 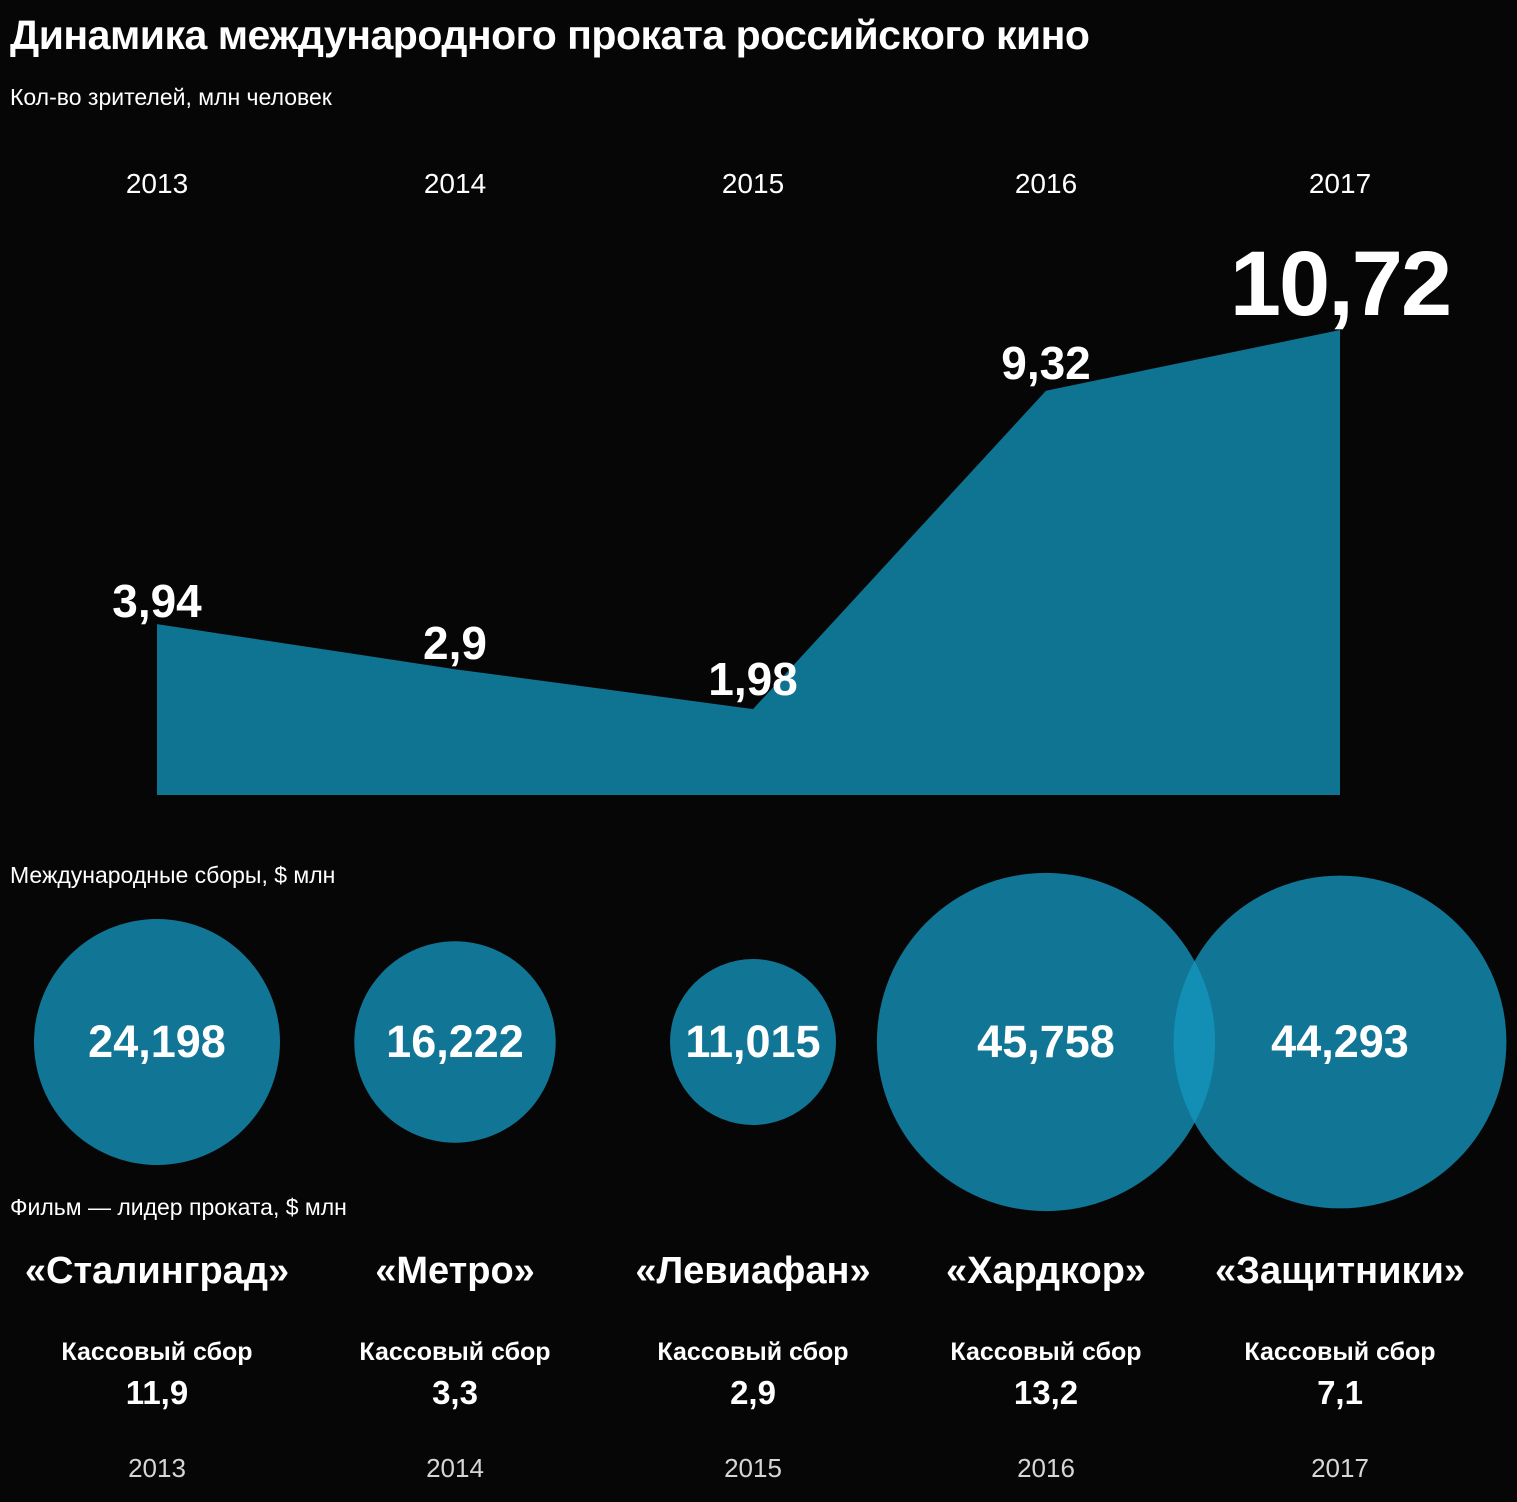 What do you see at coordinates (1046, 183) in the screenshot?
I see `year-label-top-2016: 2016` at bounding box center [1046, 183].